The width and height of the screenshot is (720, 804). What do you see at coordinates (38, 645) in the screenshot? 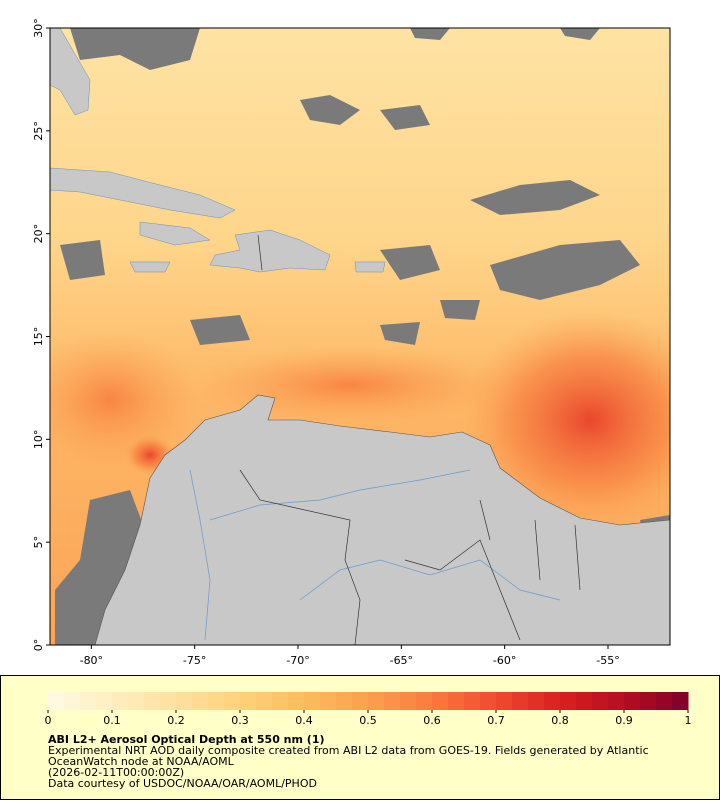
I see `y-tick-label: 0°` at bounding box center [38, 645].